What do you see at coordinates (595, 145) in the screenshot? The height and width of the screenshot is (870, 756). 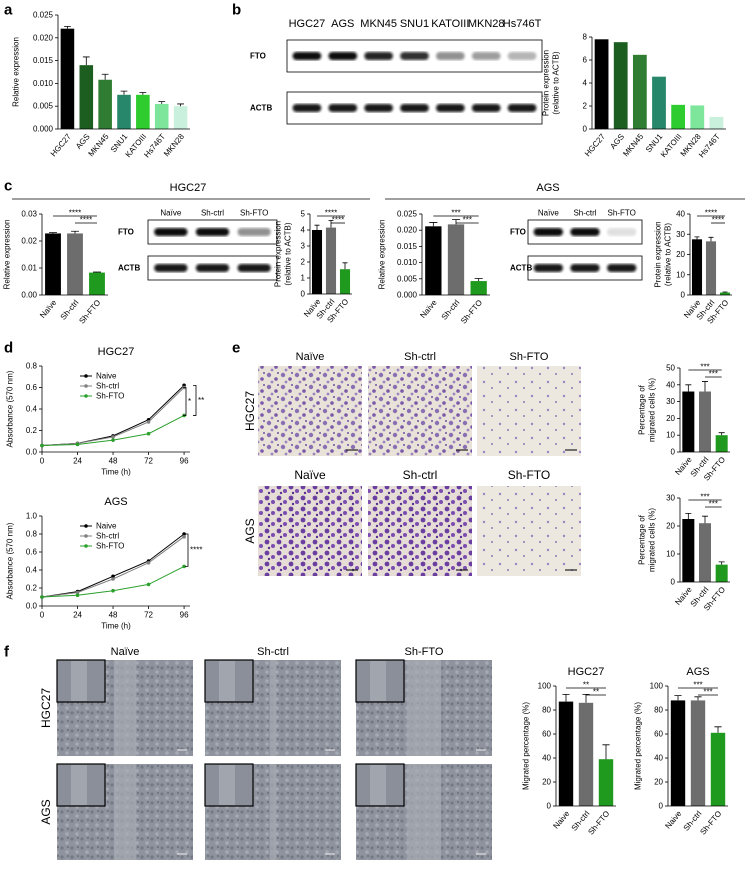 I see `x-tick-label: HGC27` at bounding box center [595, 145].